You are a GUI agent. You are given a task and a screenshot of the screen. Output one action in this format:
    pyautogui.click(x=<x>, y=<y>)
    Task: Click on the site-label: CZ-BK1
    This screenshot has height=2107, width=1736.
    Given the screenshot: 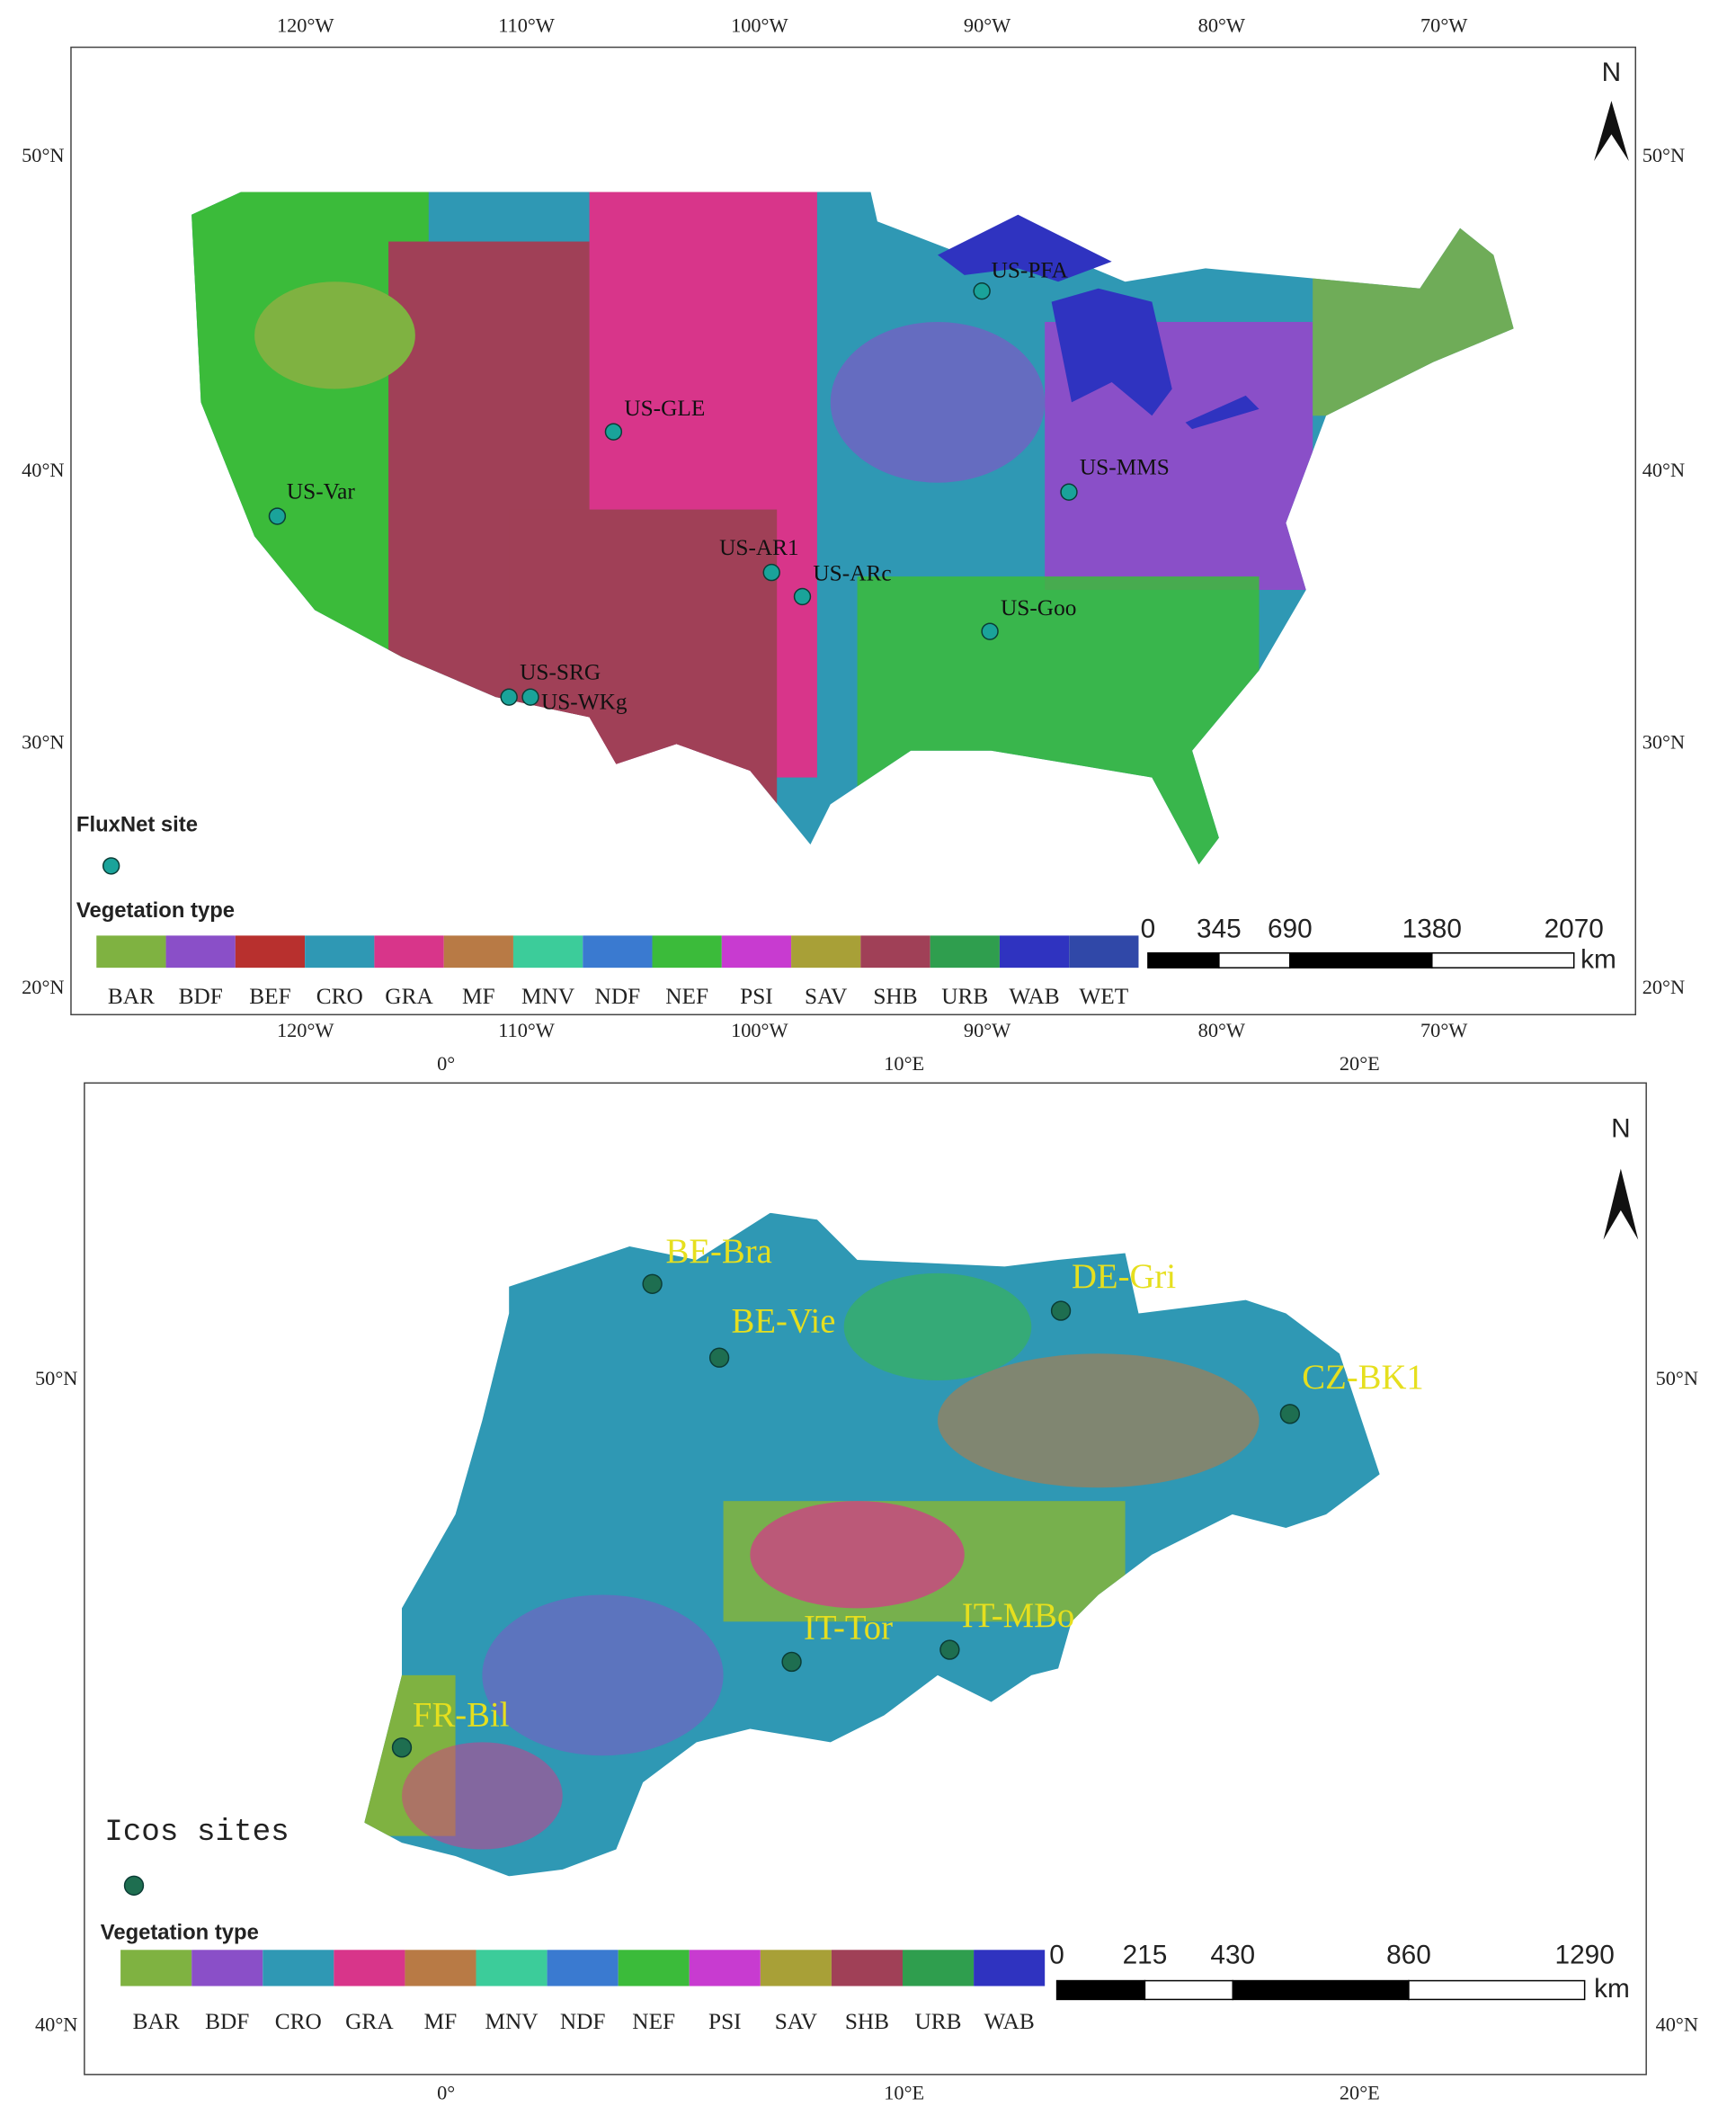 What is the action you would take?
    pyautogui.click(x=1363, y=1378)
    